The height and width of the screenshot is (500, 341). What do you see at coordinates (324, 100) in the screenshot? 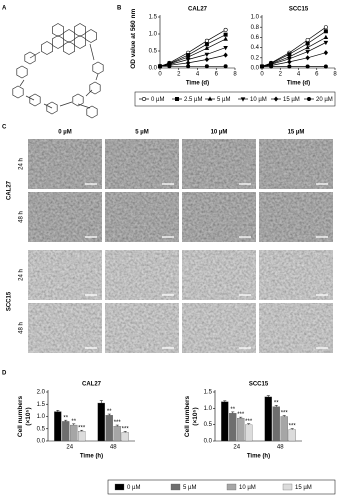
I see `legend-label: 20 µM` at bounding box center [324, 100].